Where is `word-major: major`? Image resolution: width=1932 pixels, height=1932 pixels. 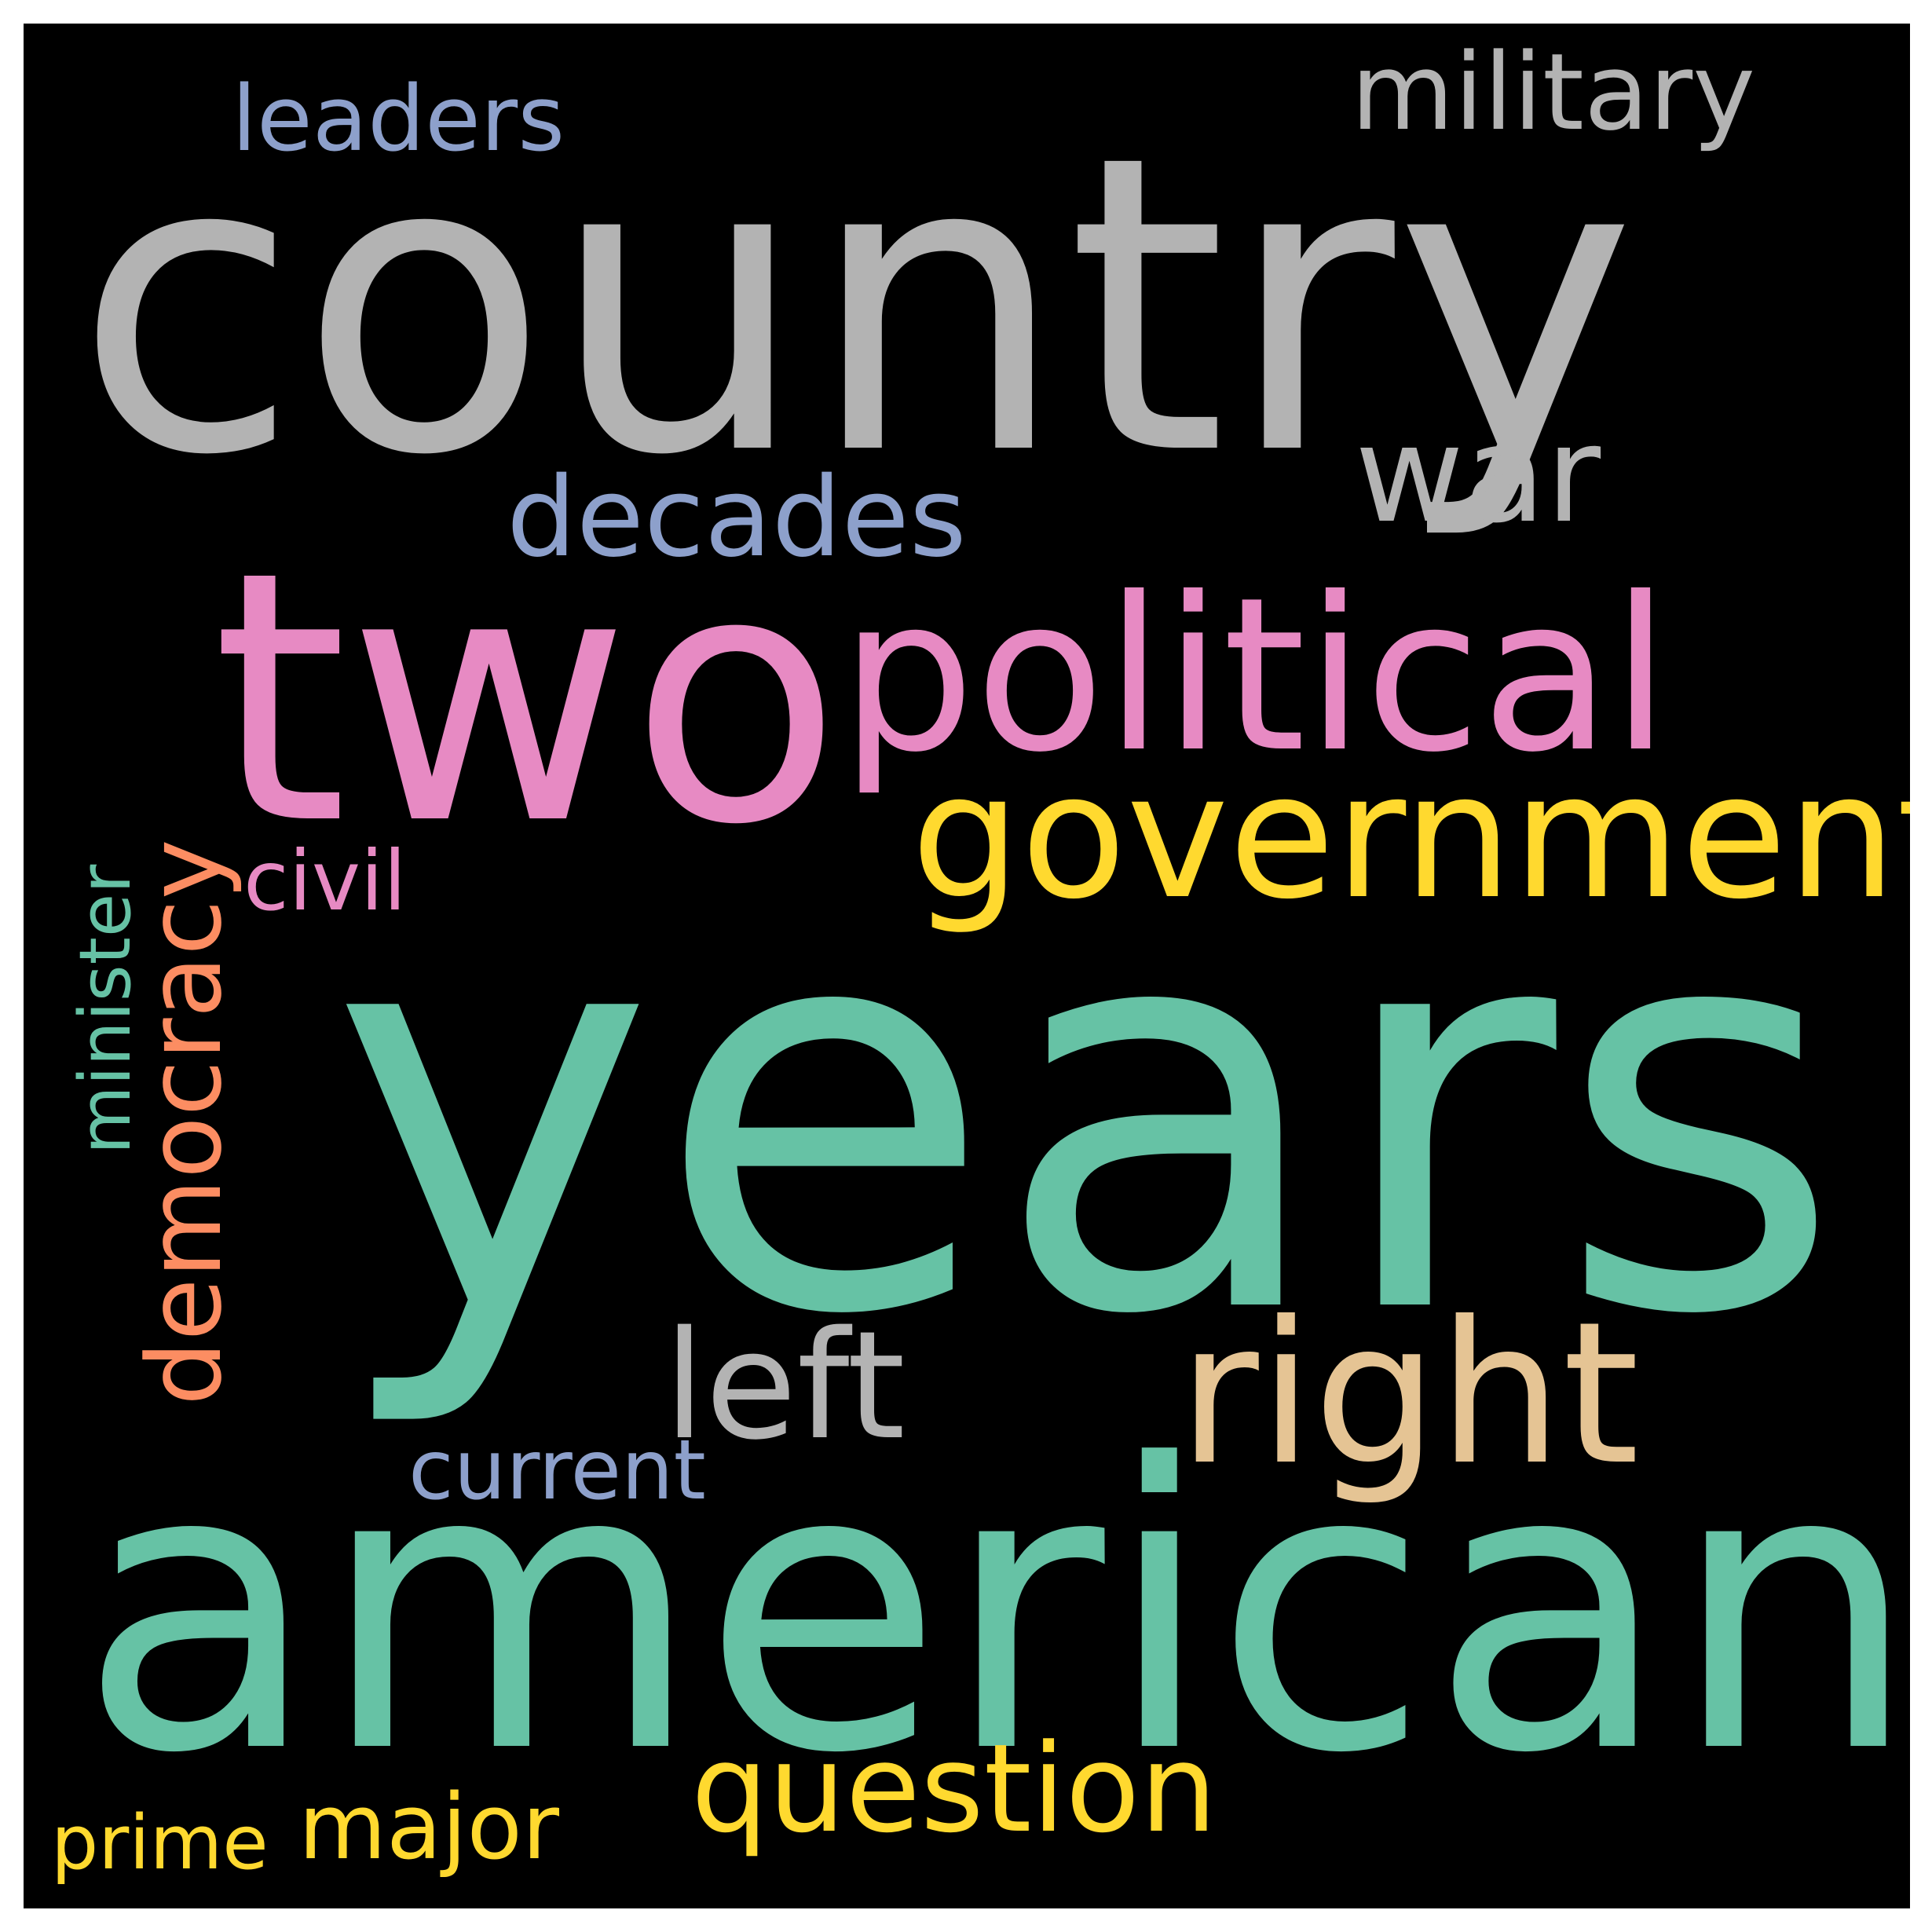 word-major: major is located at coordinates (429, 1827).